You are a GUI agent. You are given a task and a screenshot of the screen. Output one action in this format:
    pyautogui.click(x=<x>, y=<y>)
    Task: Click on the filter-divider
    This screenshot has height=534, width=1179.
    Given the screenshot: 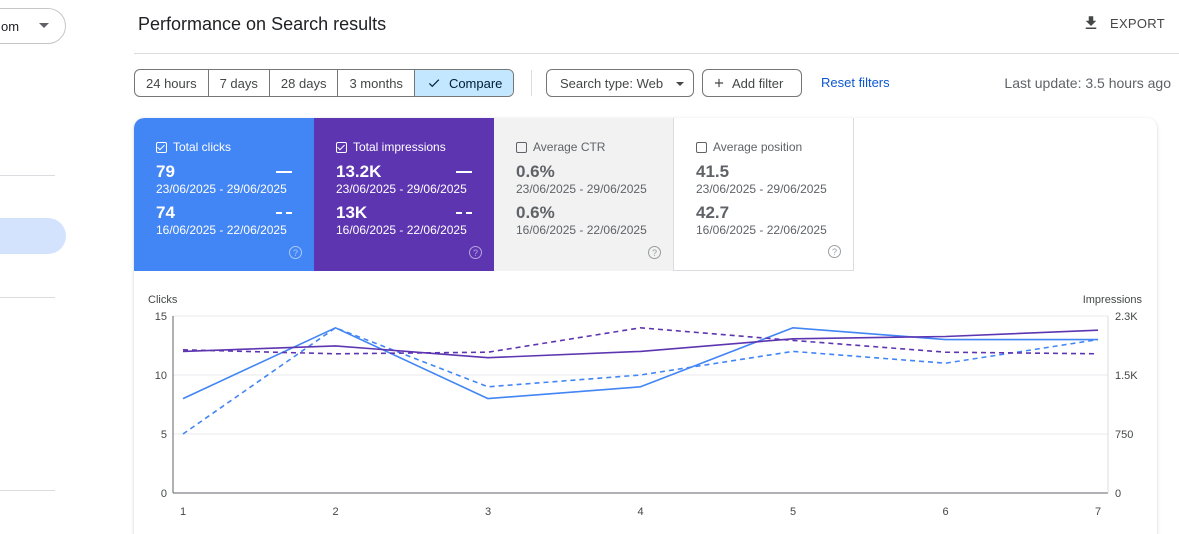 What is the action you would take?
    pyautogui.click(x=531, y=83)
    